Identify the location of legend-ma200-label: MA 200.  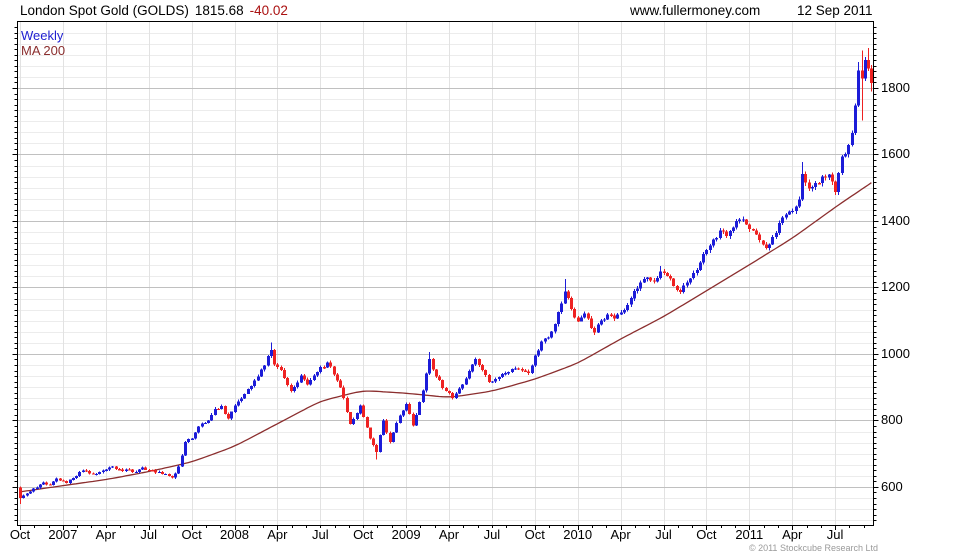
(43, 50).